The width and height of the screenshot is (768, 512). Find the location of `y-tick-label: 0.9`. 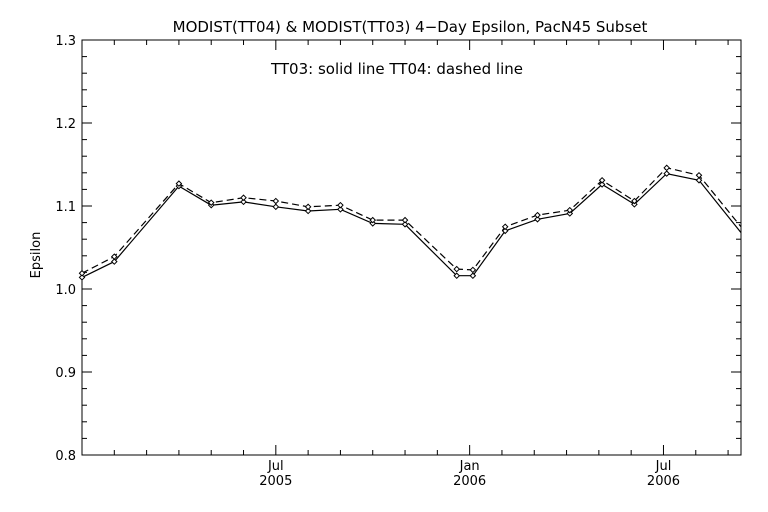

y-tick-label: 0.9 is located at coordinates (65, 373).